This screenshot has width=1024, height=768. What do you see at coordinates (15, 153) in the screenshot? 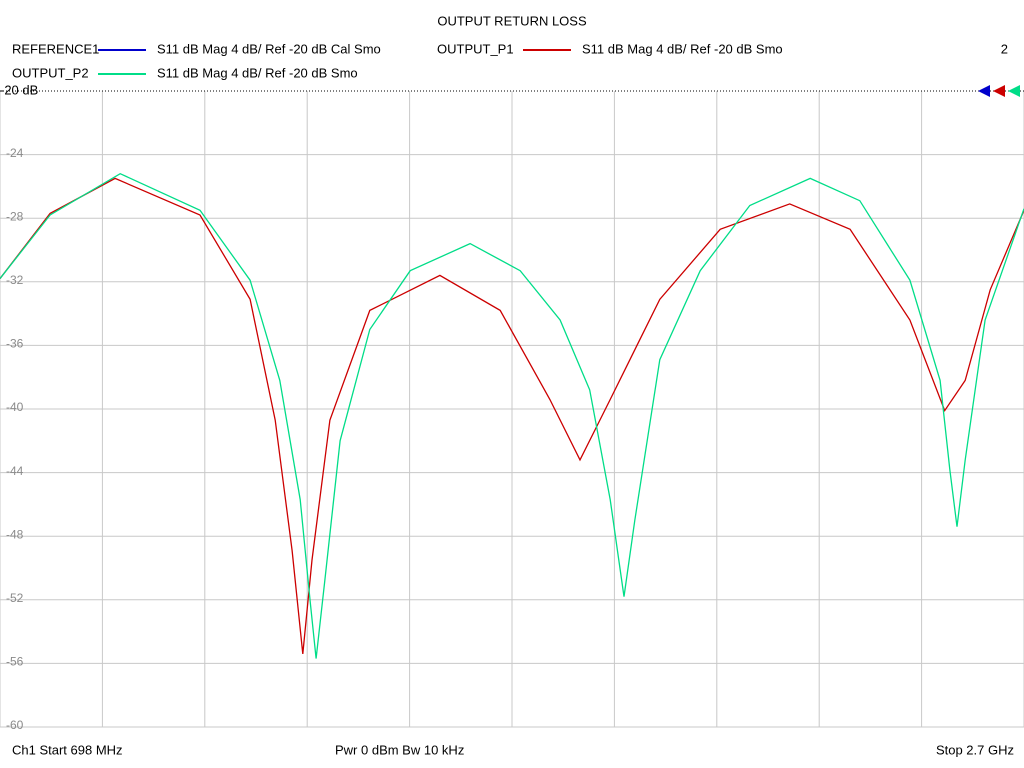
I see `y-tick-label: -24` at bounding box center [15, 153].